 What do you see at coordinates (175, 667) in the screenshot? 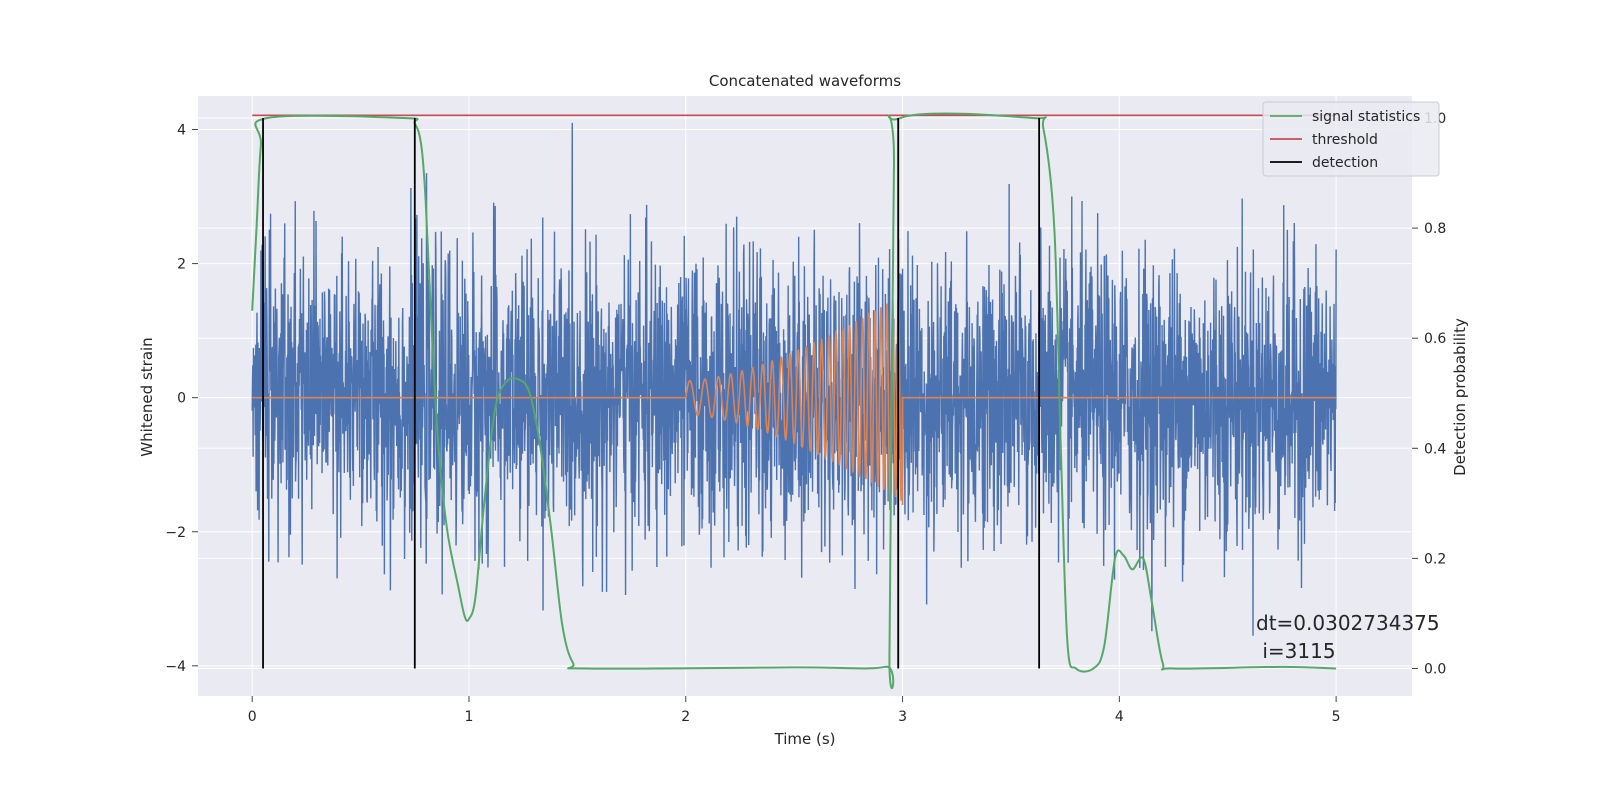
I see `y-tick-label: −4` at bounding box center [175, 667].